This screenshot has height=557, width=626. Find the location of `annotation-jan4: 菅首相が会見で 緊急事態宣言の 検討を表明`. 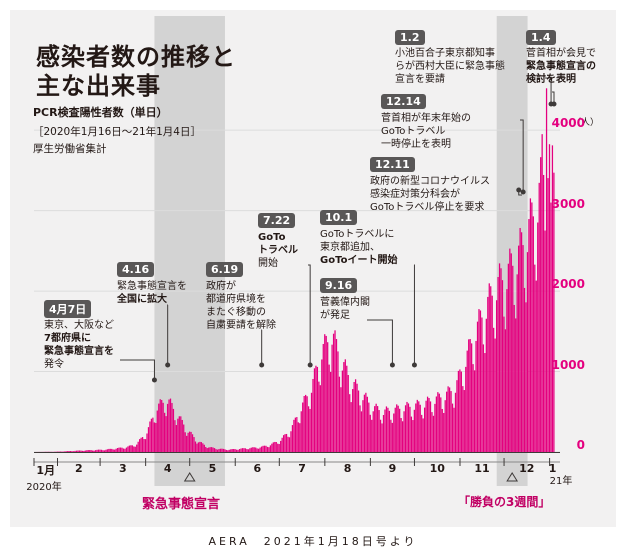

annotation-jan4: 菅首相が会見で 緊急事態宣言の 検討を表明 is located at coordinates (561, 66).